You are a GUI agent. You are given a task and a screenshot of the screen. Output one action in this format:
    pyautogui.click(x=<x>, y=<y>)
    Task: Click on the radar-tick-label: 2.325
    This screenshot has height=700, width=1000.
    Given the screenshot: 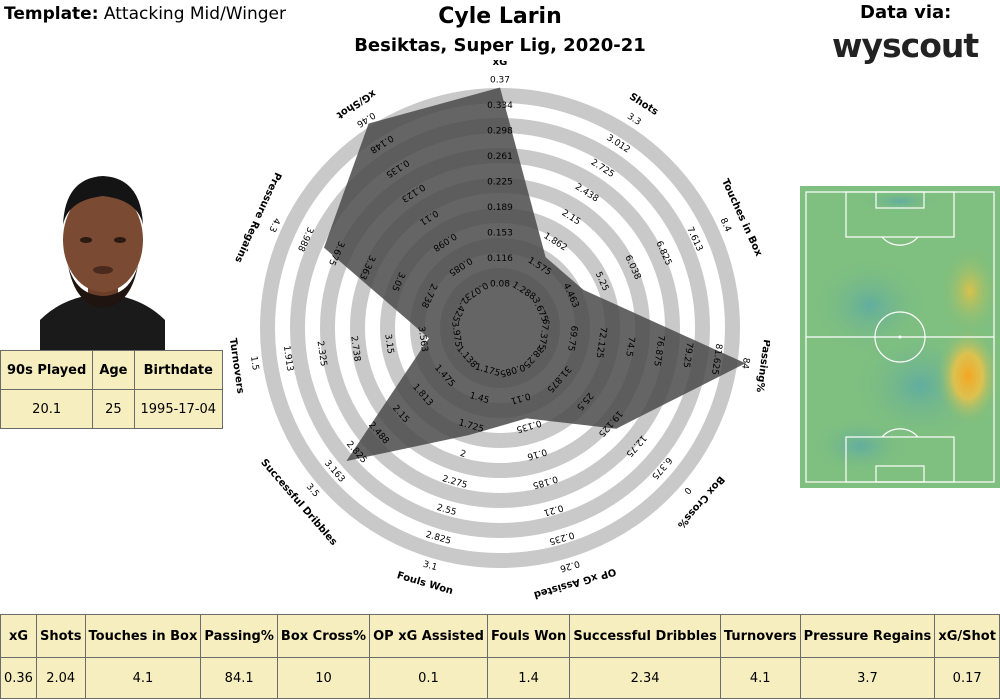 What is the action you would take?
    pyautogui.click(x=322, y=353)
    